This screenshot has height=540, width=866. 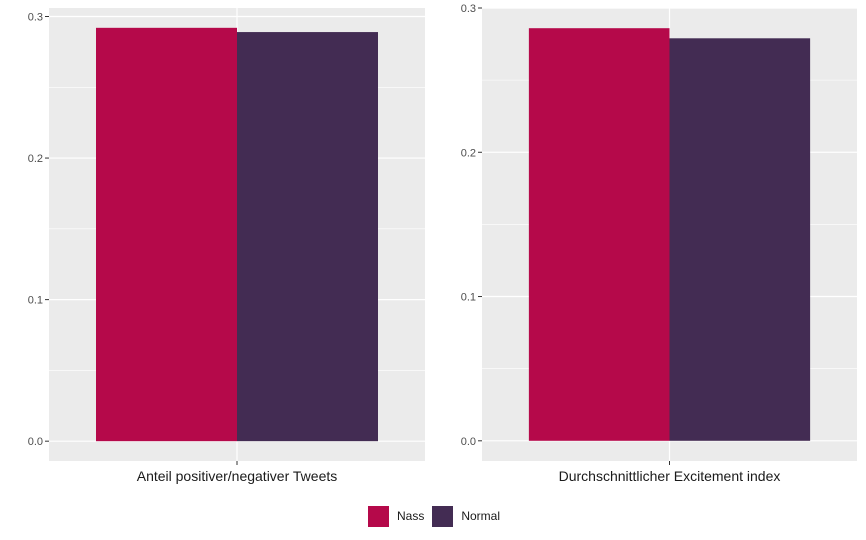 What do you see at coordinates (481, 516) in the screenshot?
I see `legend-label-normal: Normal` at bounding box center [481, 516].